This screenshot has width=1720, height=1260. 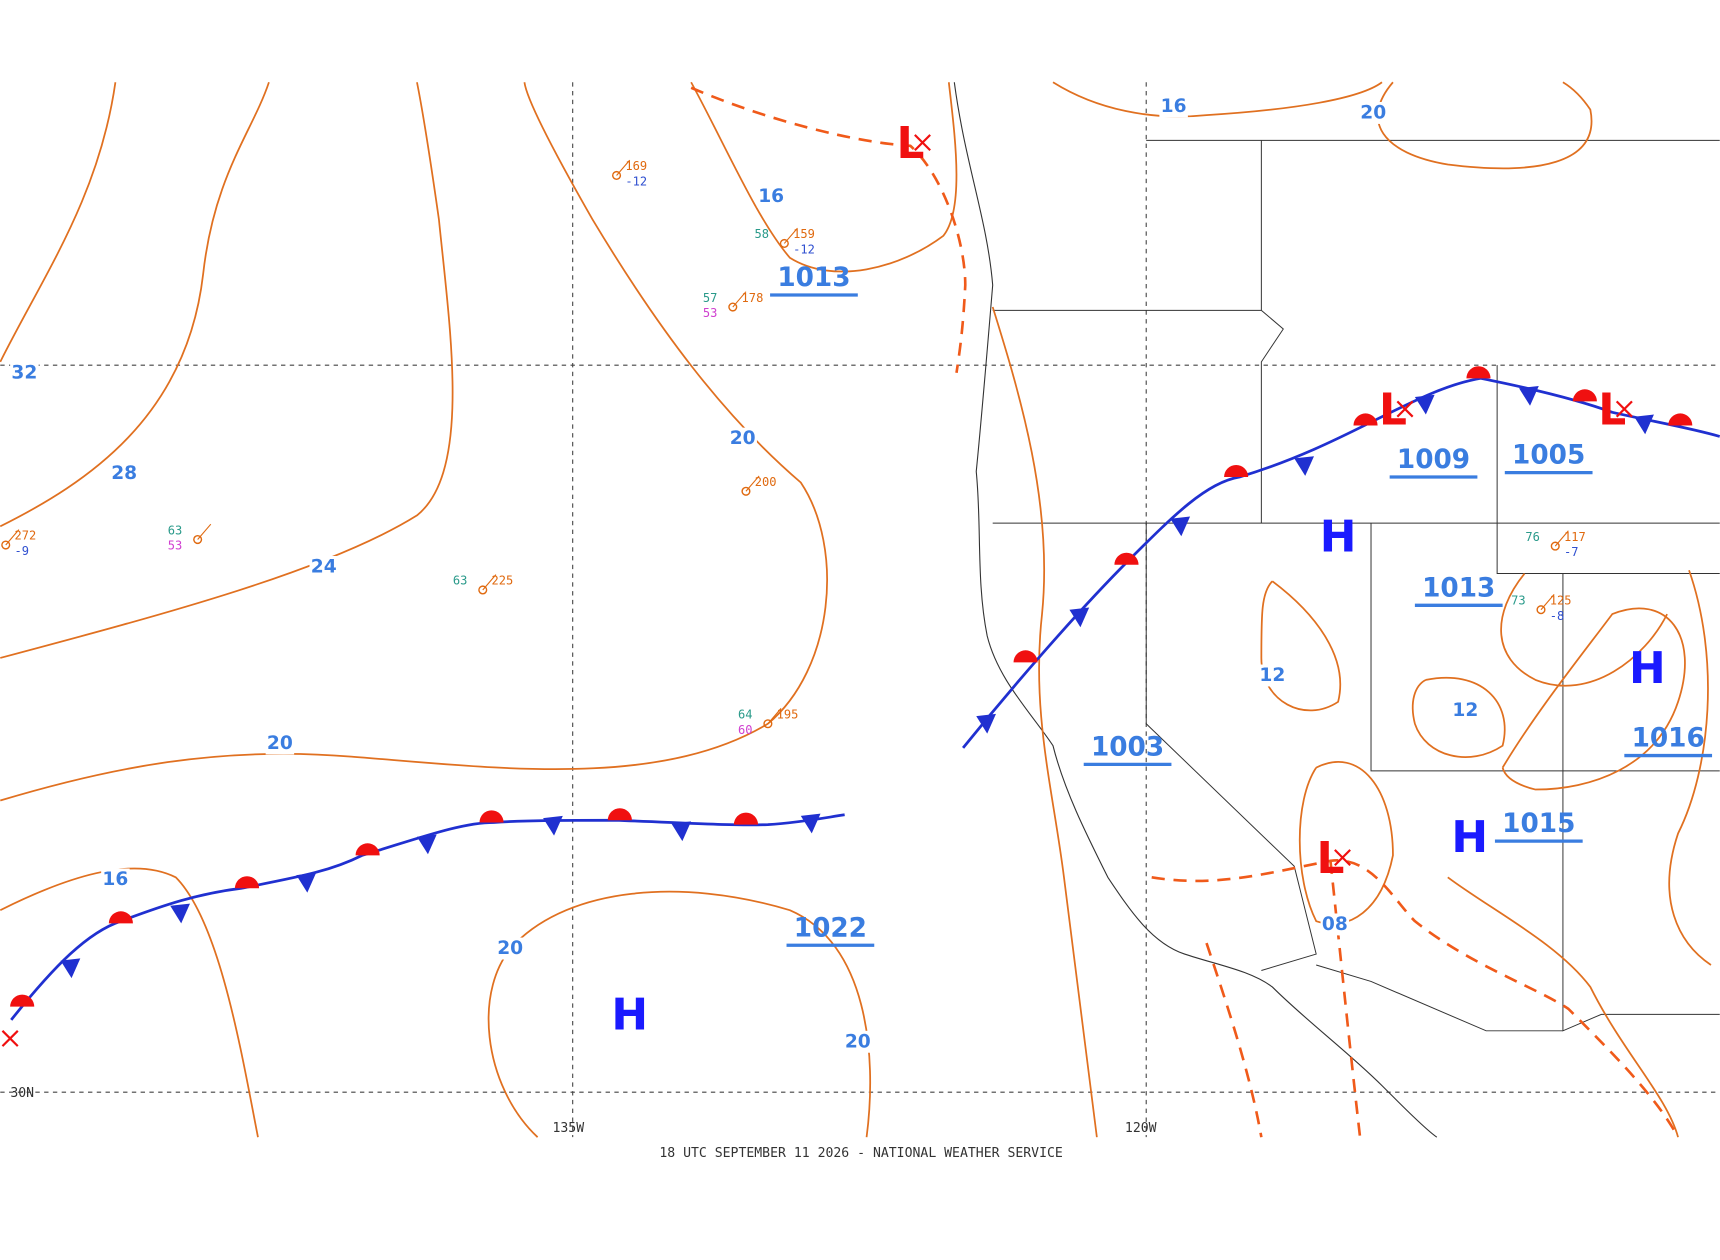 I want to click on station-pressure: 225, so click(x=503, y=581).